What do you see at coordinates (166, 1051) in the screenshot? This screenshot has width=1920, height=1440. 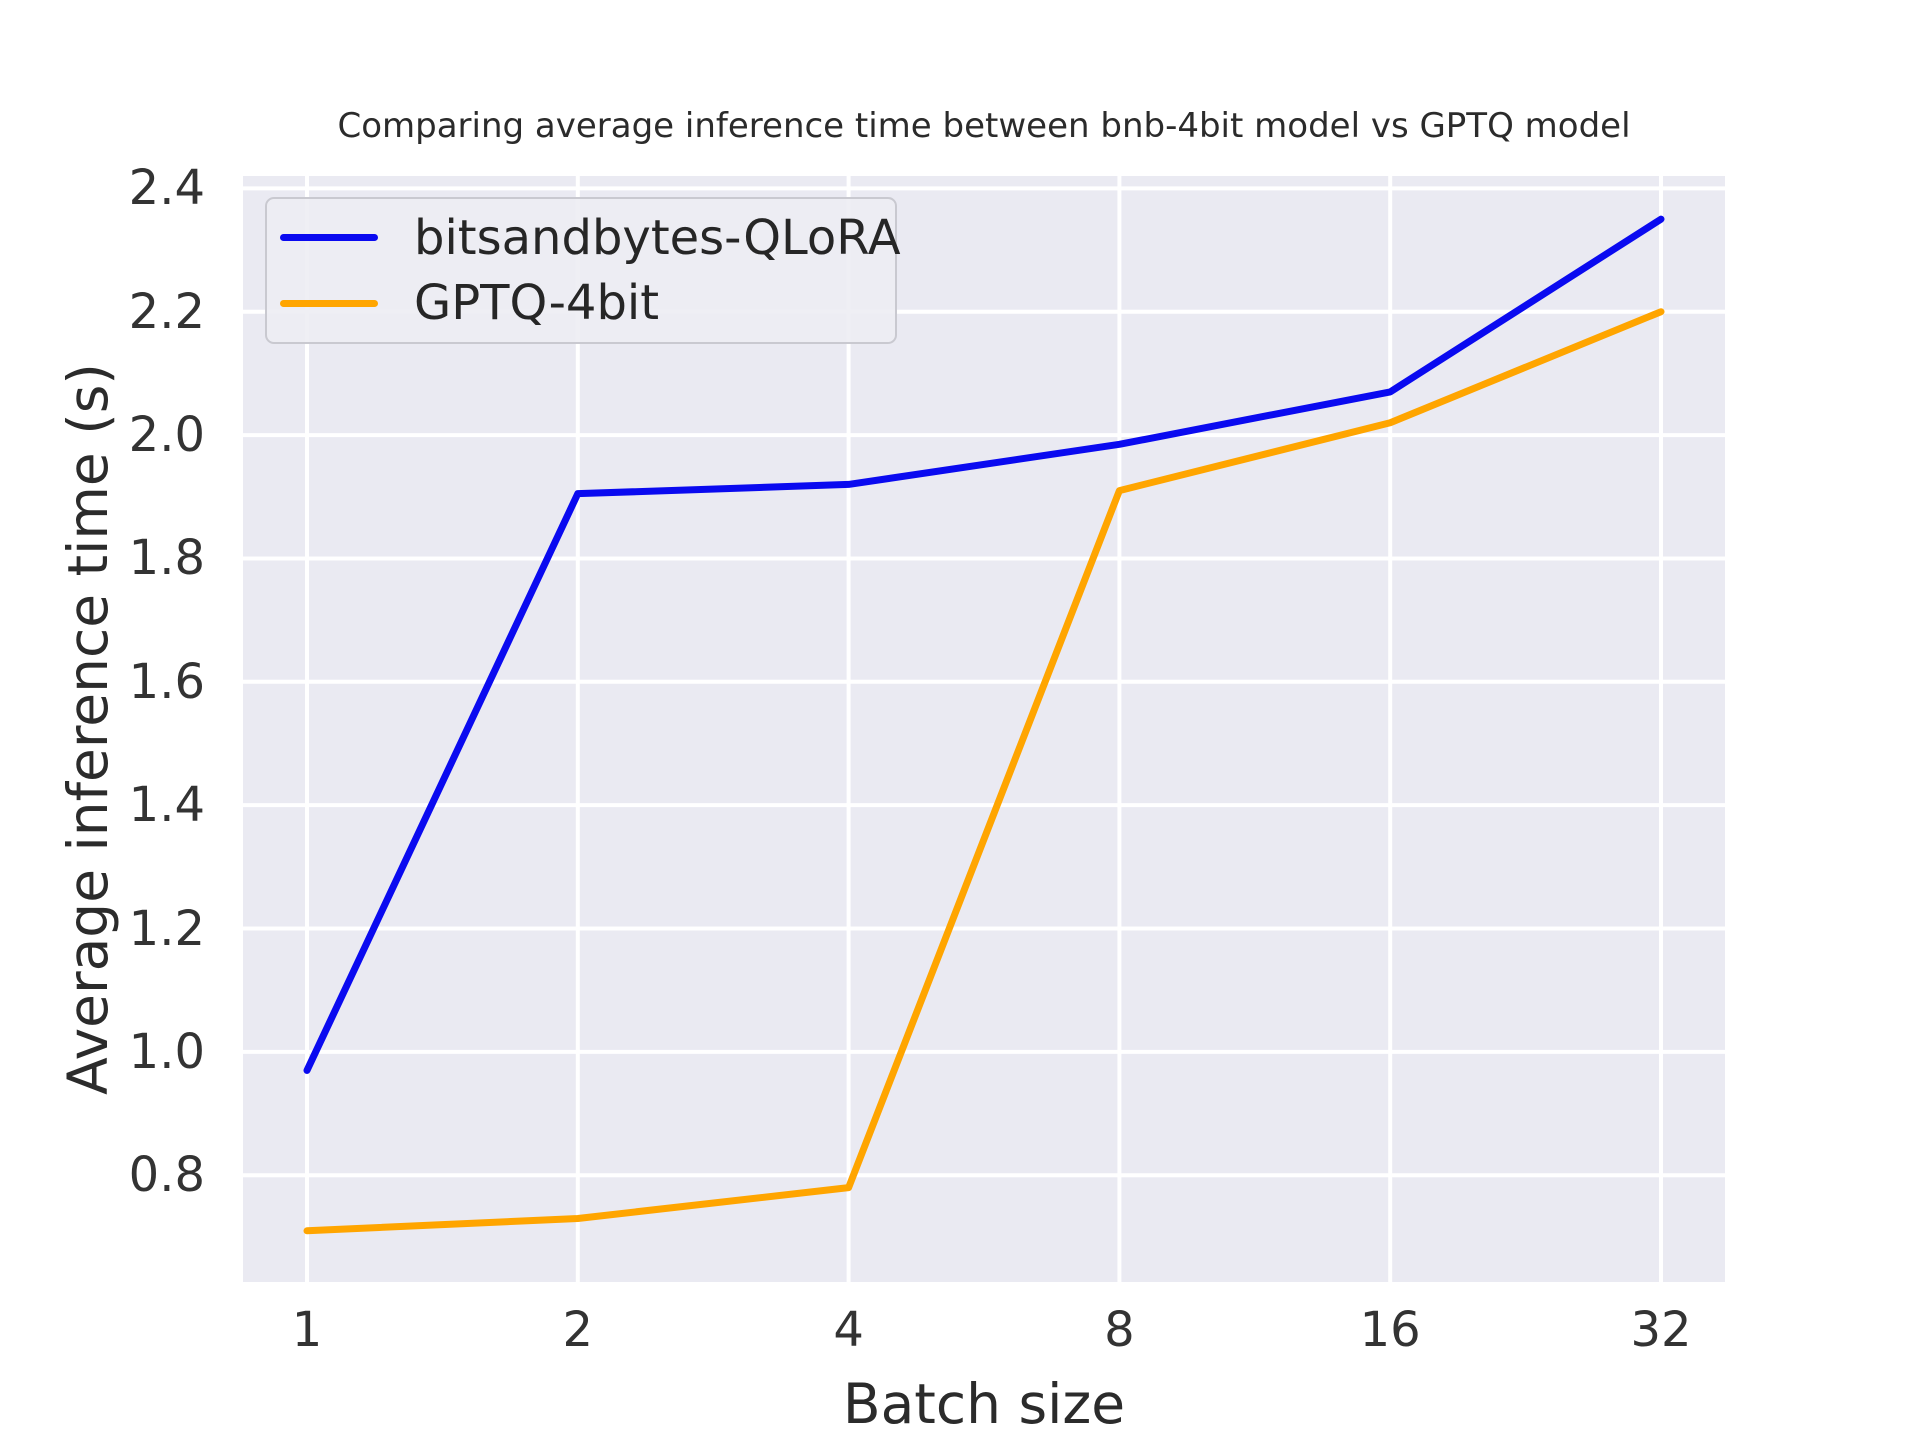 I see `y-tick-label: 1.0` at bounding box center [166, 1051].